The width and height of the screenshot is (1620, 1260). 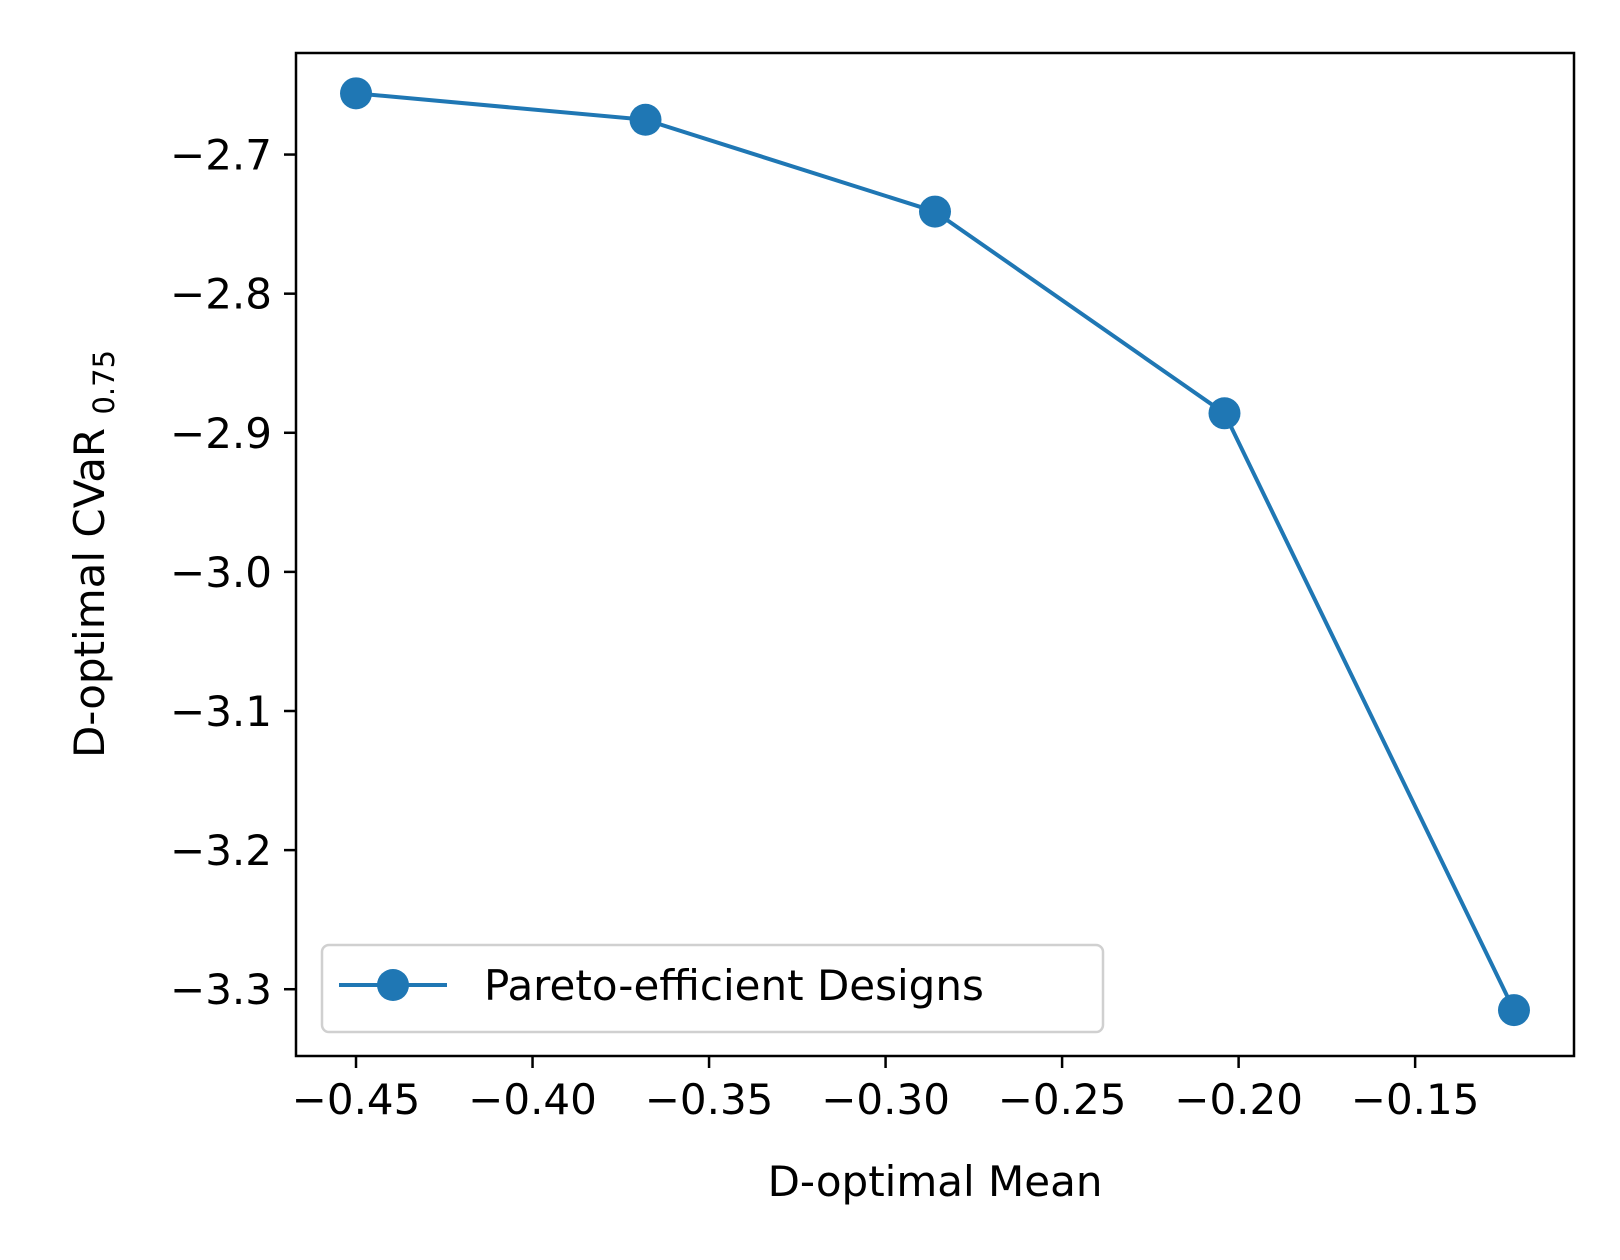 I want to click on legend-frame, so click(x=712, y=988).